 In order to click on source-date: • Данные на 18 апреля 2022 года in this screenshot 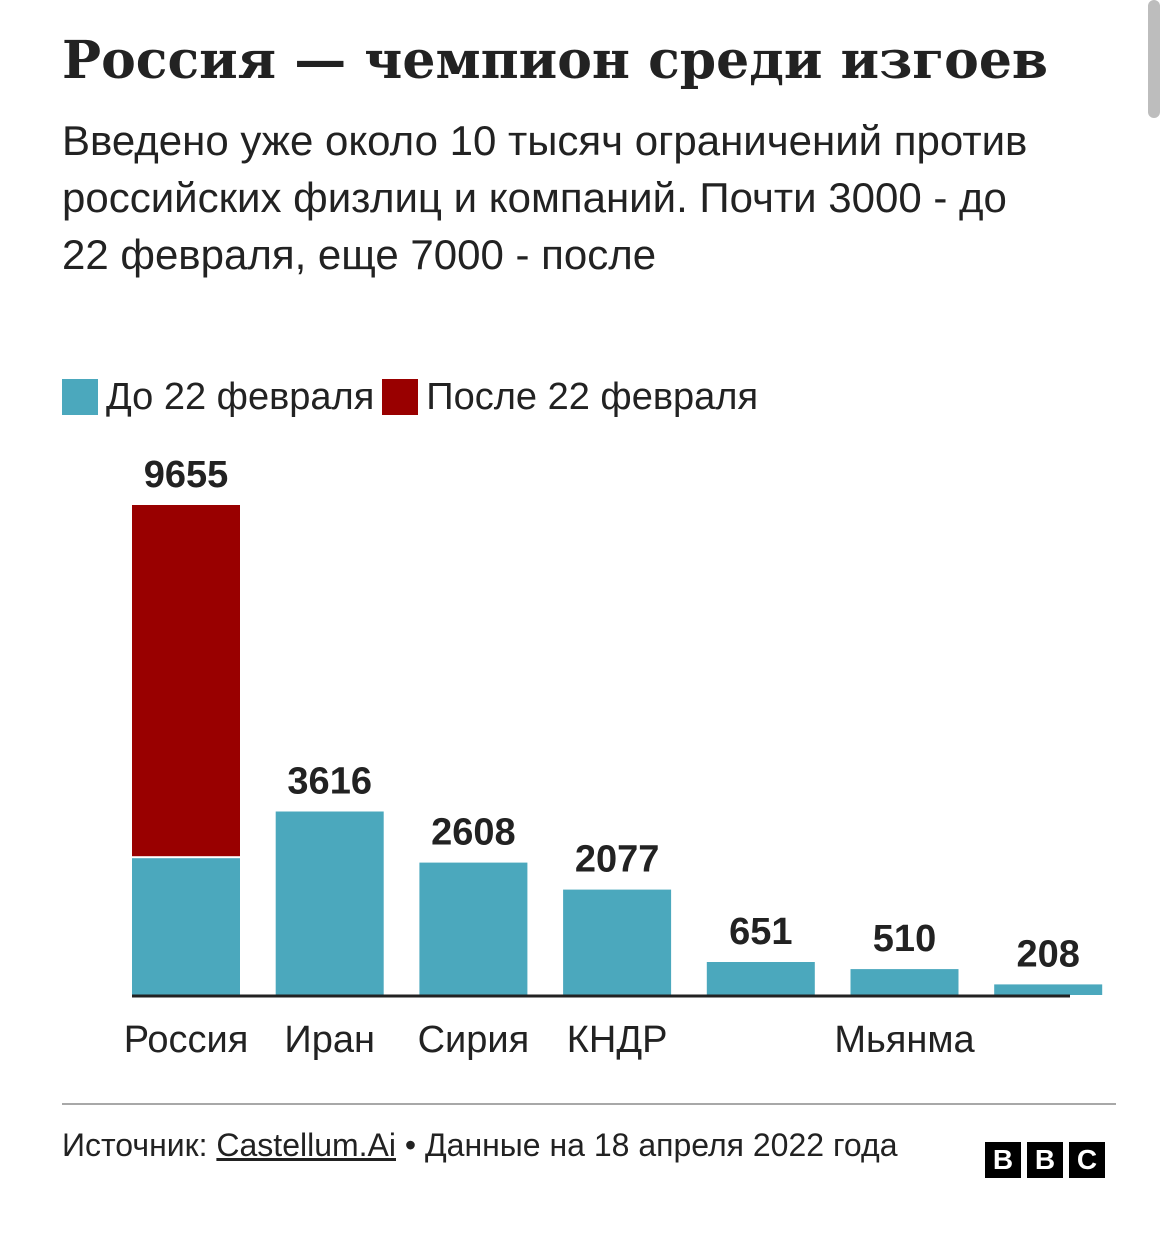, I will do `click(647, 1145)`.